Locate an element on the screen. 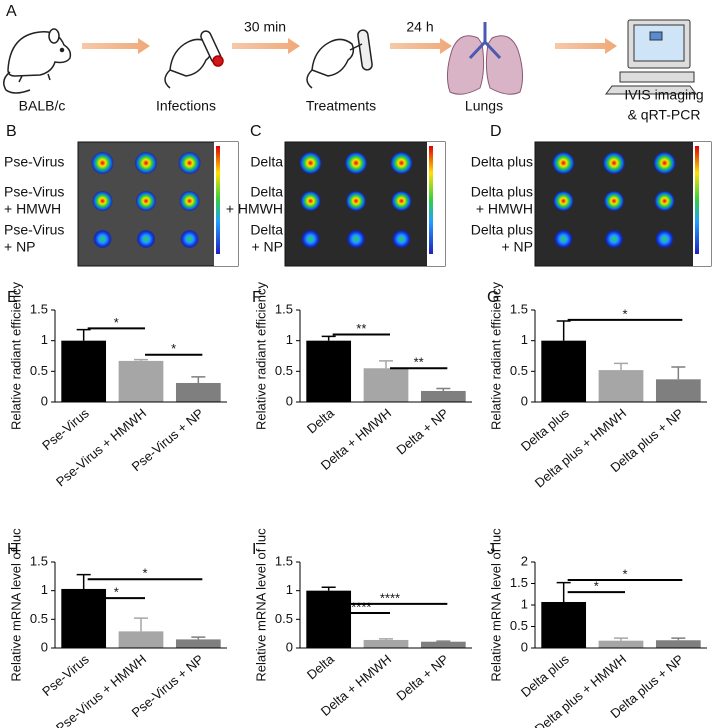 The image size is (712, 728). step-label: Infections is located at coordinates (186, 106).